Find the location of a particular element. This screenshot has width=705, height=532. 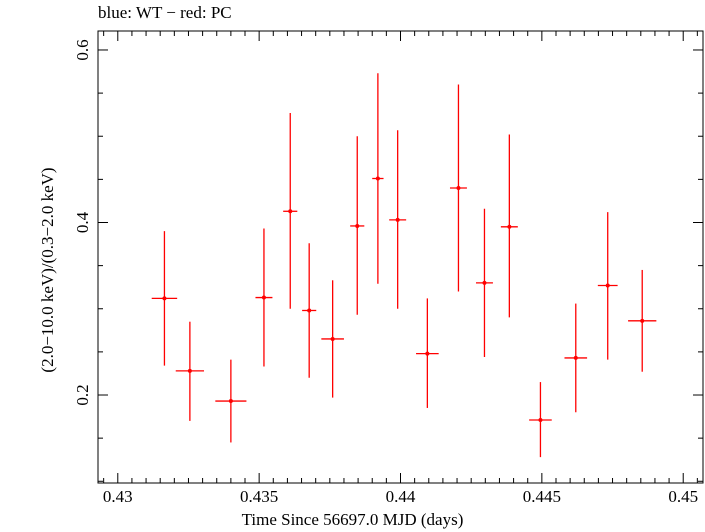

y-axis-label: (2.0−10.0 keV)/(0.3−2.0 keV) is located at coordinates (47, 270).